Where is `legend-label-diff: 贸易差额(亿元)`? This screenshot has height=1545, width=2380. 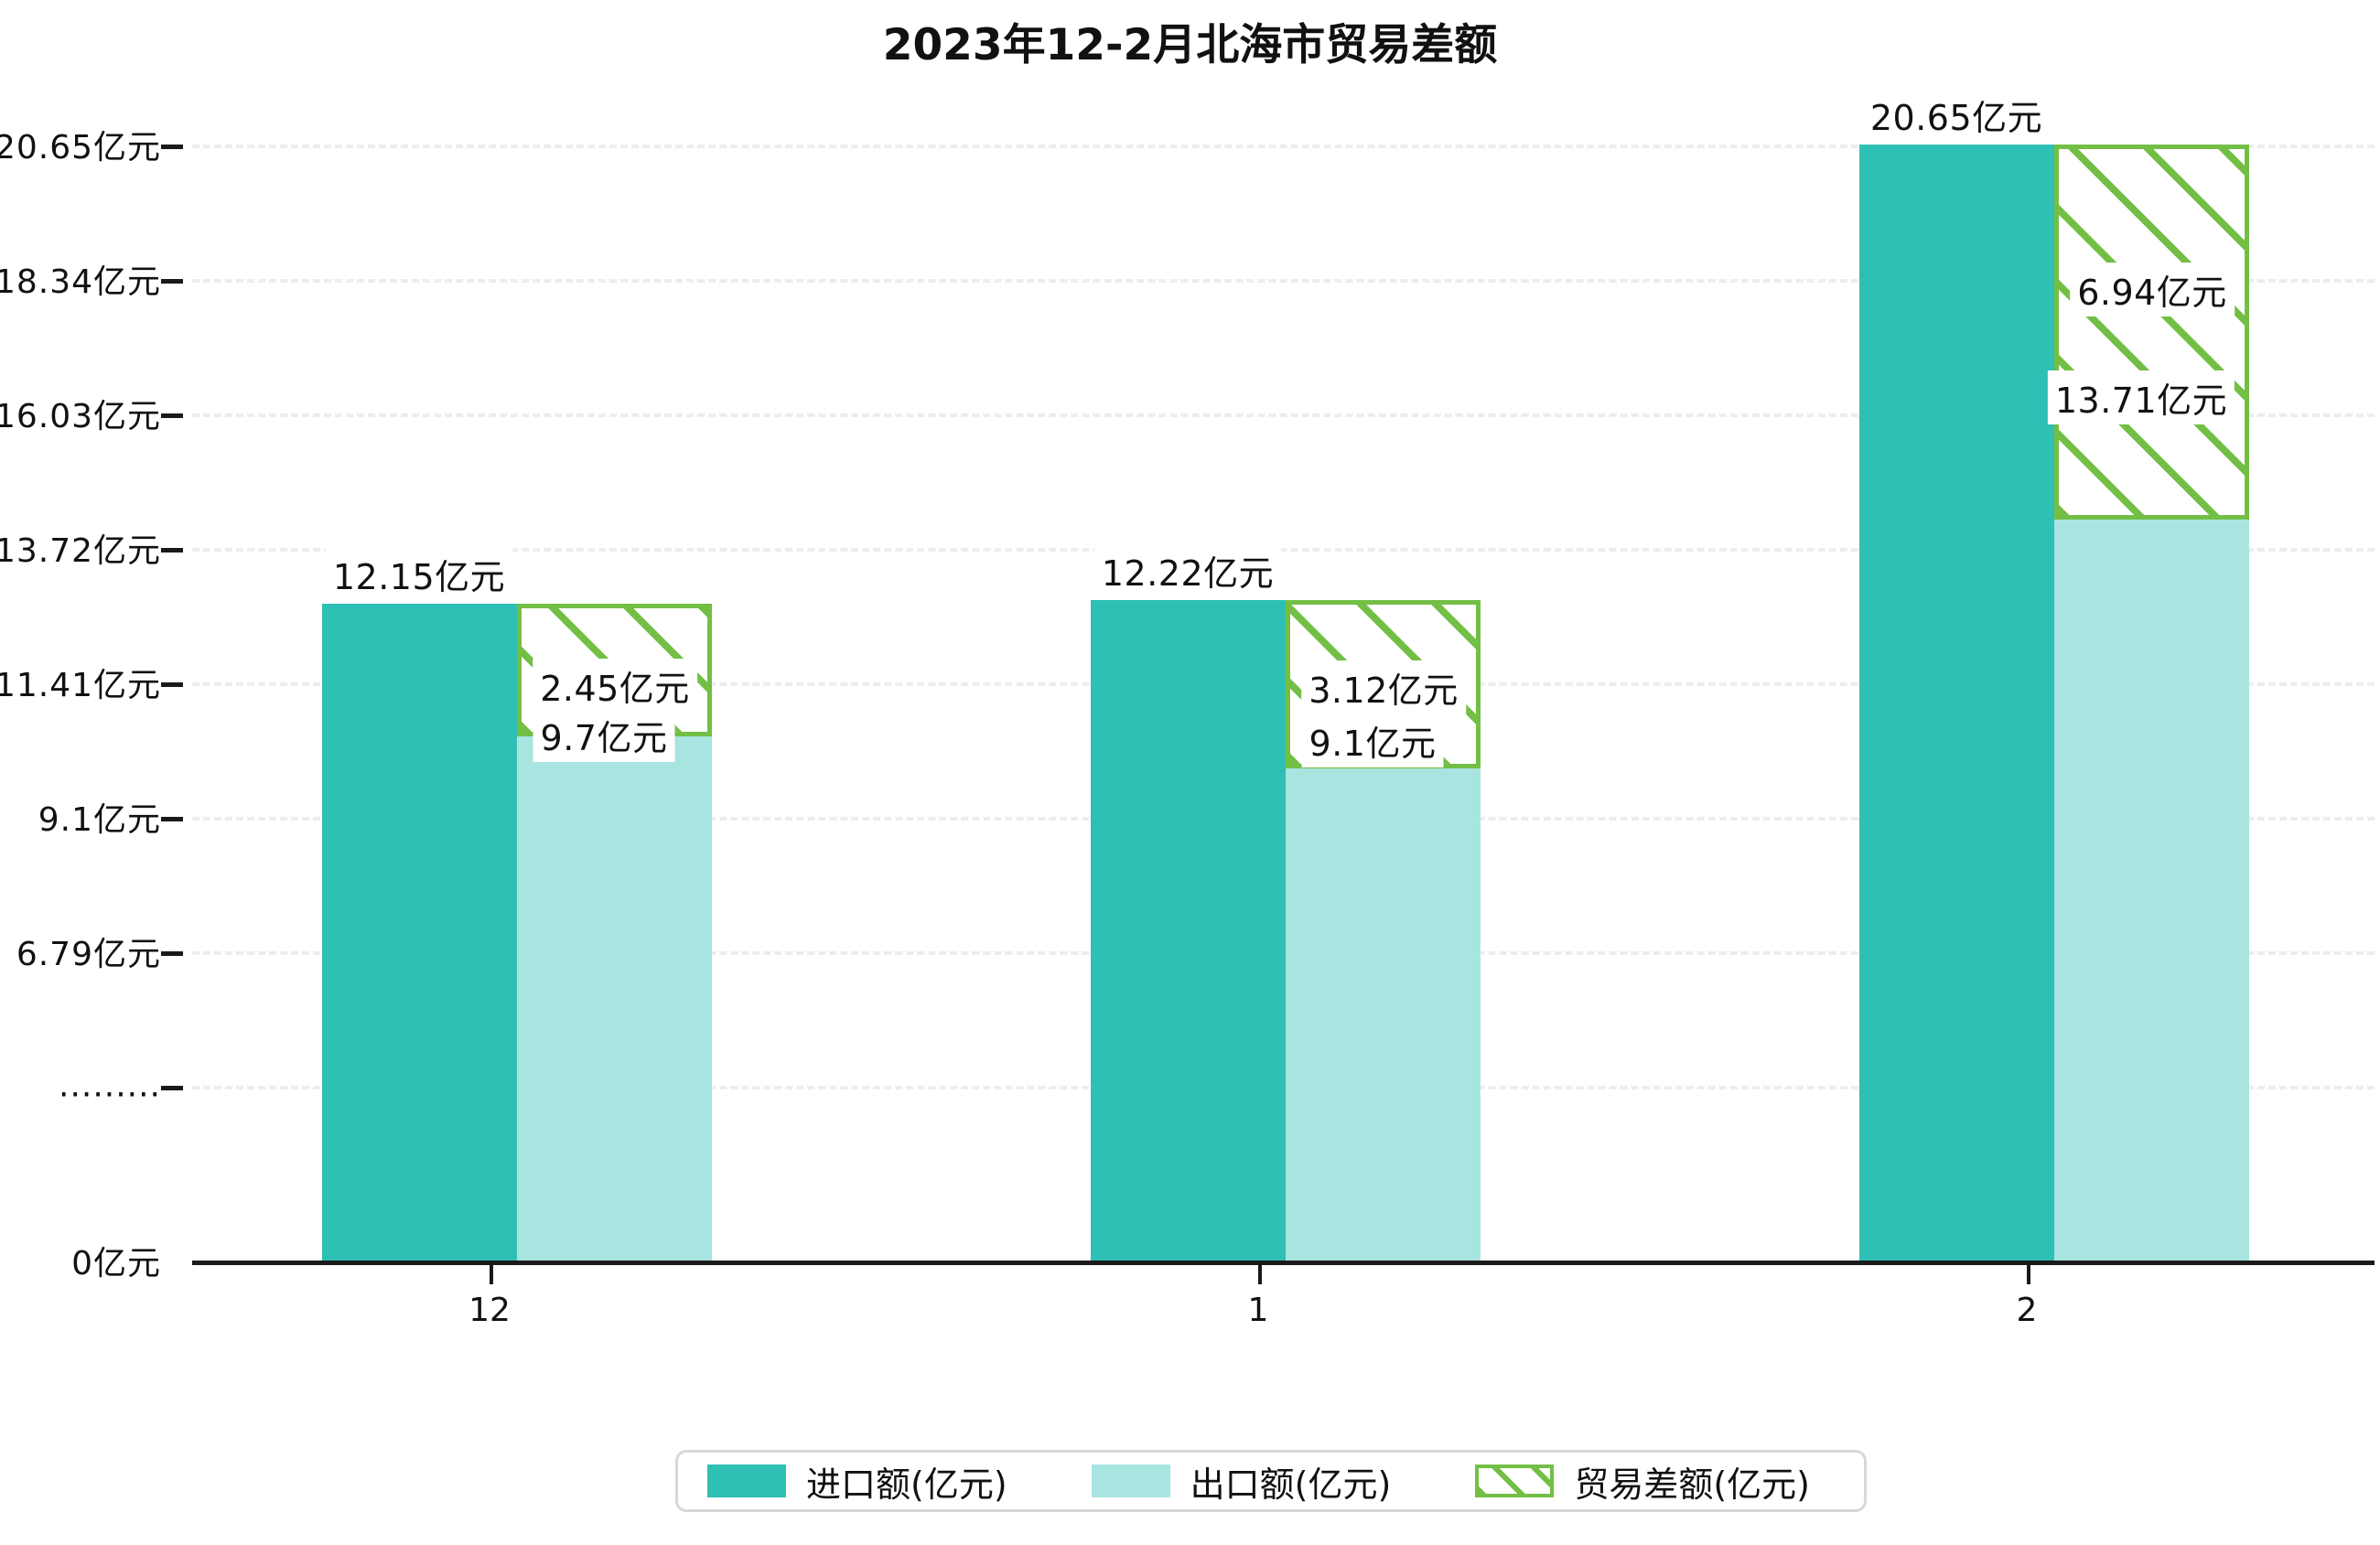
legend-label-diff: 贸易差额(亿元) is located at coordinates (1692, 1484).